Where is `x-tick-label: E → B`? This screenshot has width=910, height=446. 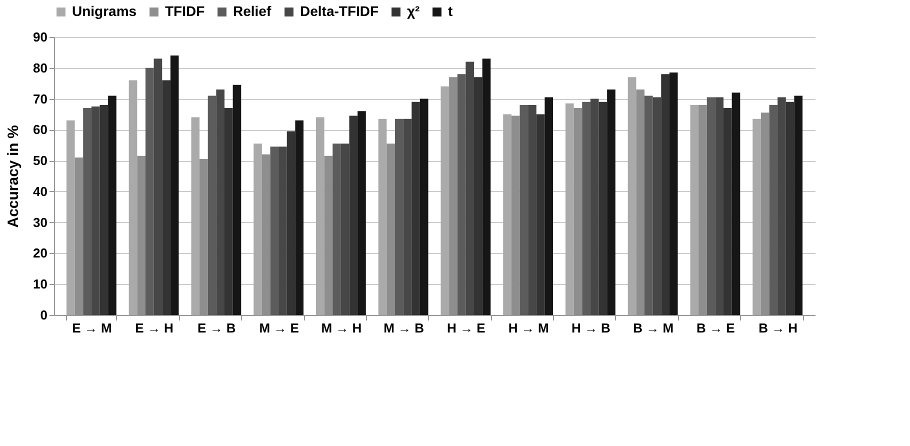
x-tick-label: E → B is located at coordinates (217, 328).